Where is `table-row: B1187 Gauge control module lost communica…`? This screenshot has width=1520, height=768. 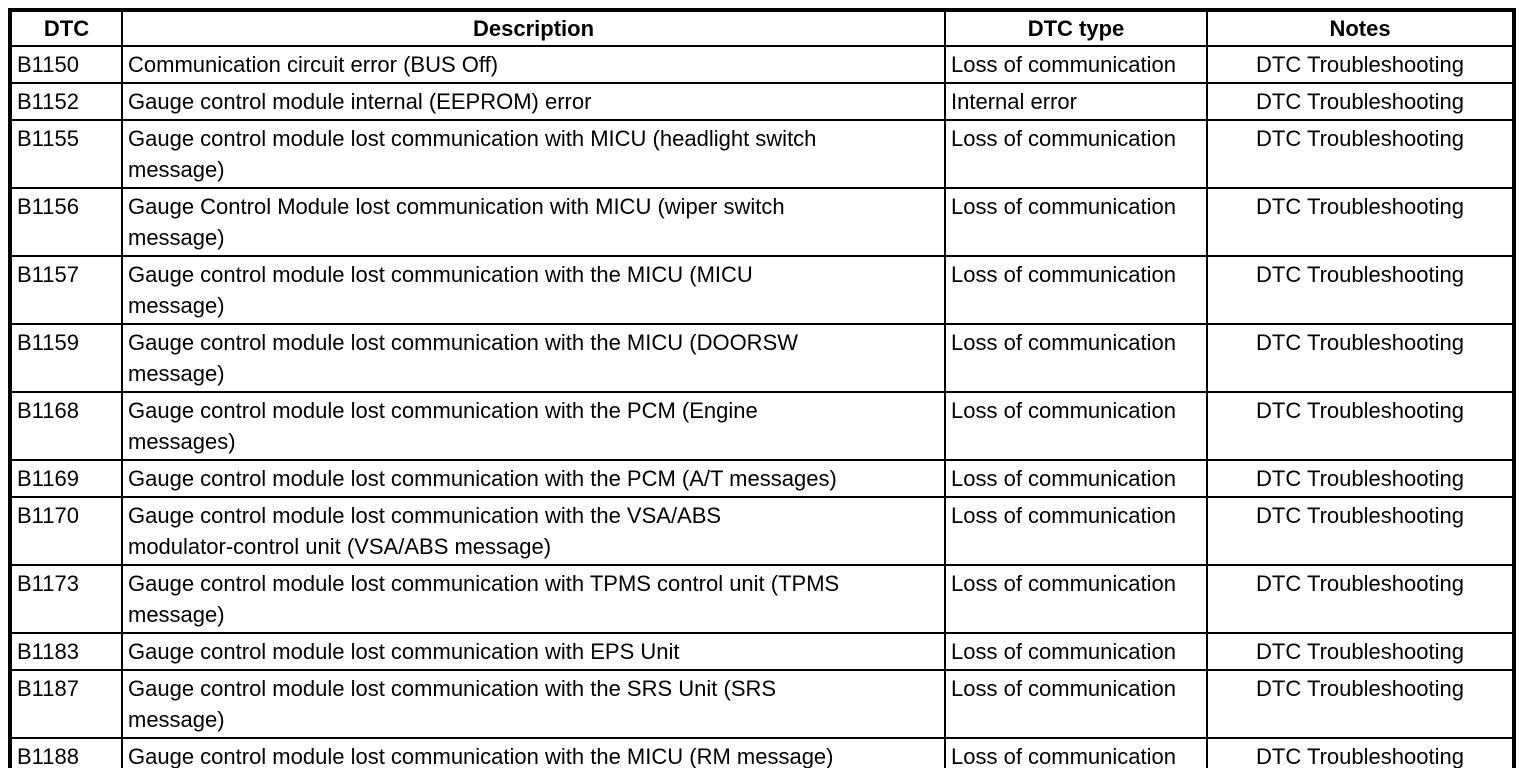 table-row: B1187 Gauge control module lost communica… is located at coordinates (762, 704).